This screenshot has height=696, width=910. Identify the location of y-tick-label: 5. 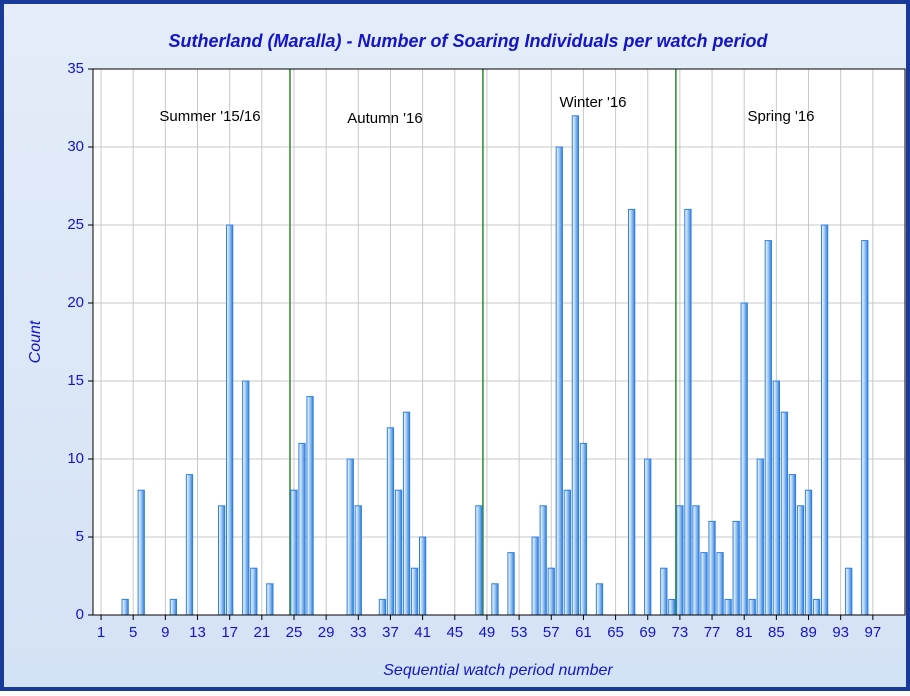
(80, 536).